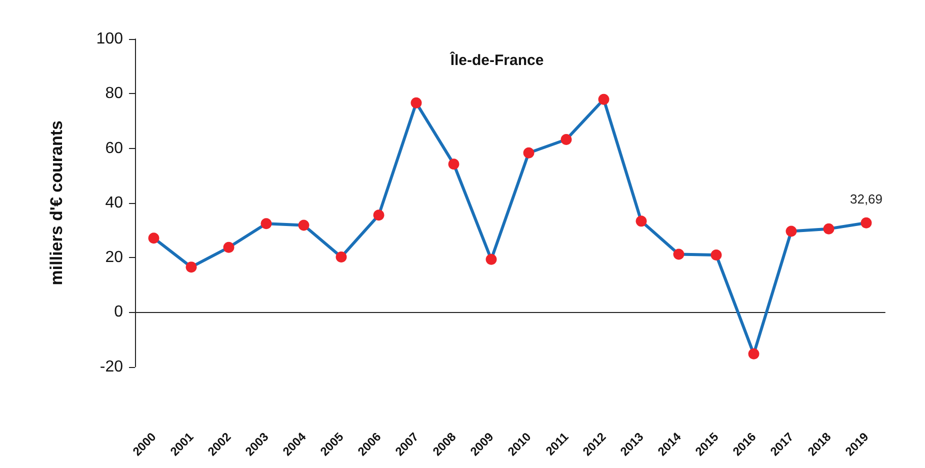 The image size is (925, 468). What do you see at coordinates (114, 203) in the screenshot?
I see `y-tick-label: 40` at bounding box center [114, 203].